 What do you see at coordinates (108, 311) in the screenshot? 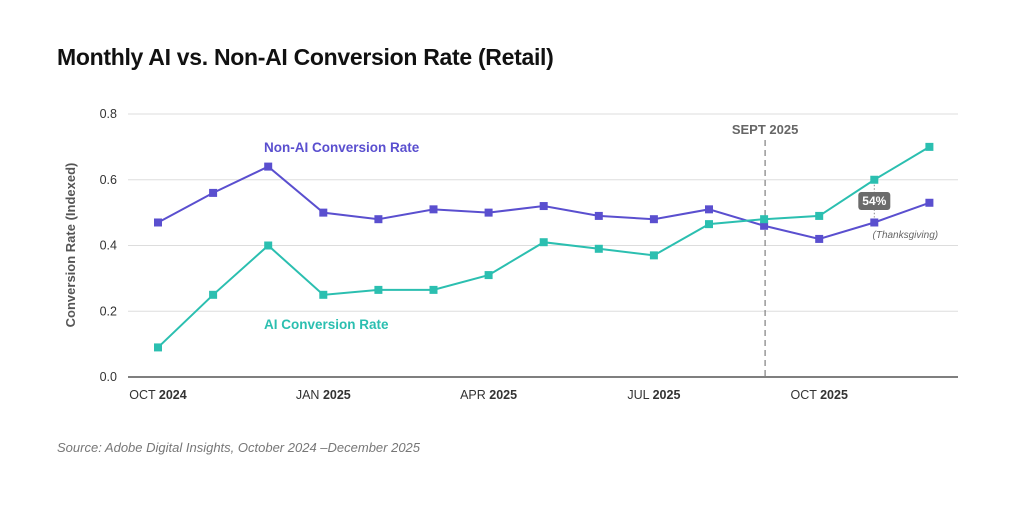
I see `y-tick-label: 0.2` at bounding box center [108, 311].